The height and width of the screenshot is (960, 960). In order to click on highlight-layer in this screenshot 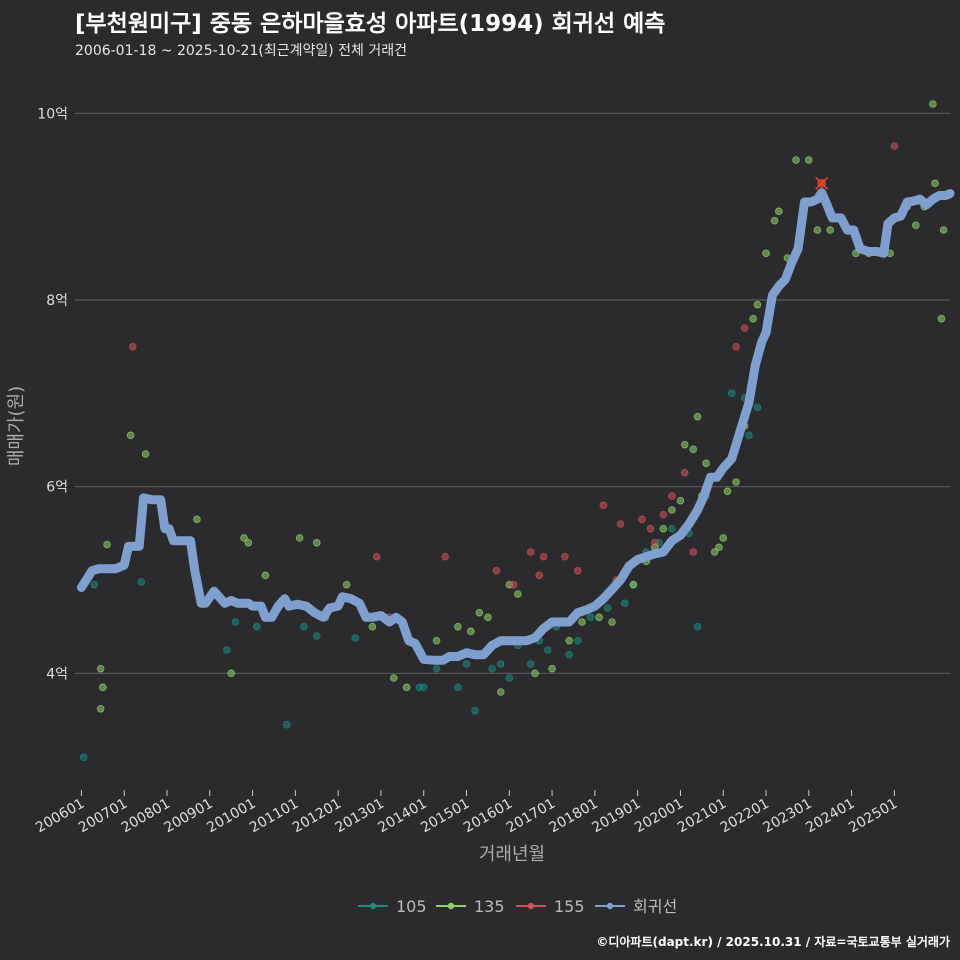, I will do `click(822, 183)`.